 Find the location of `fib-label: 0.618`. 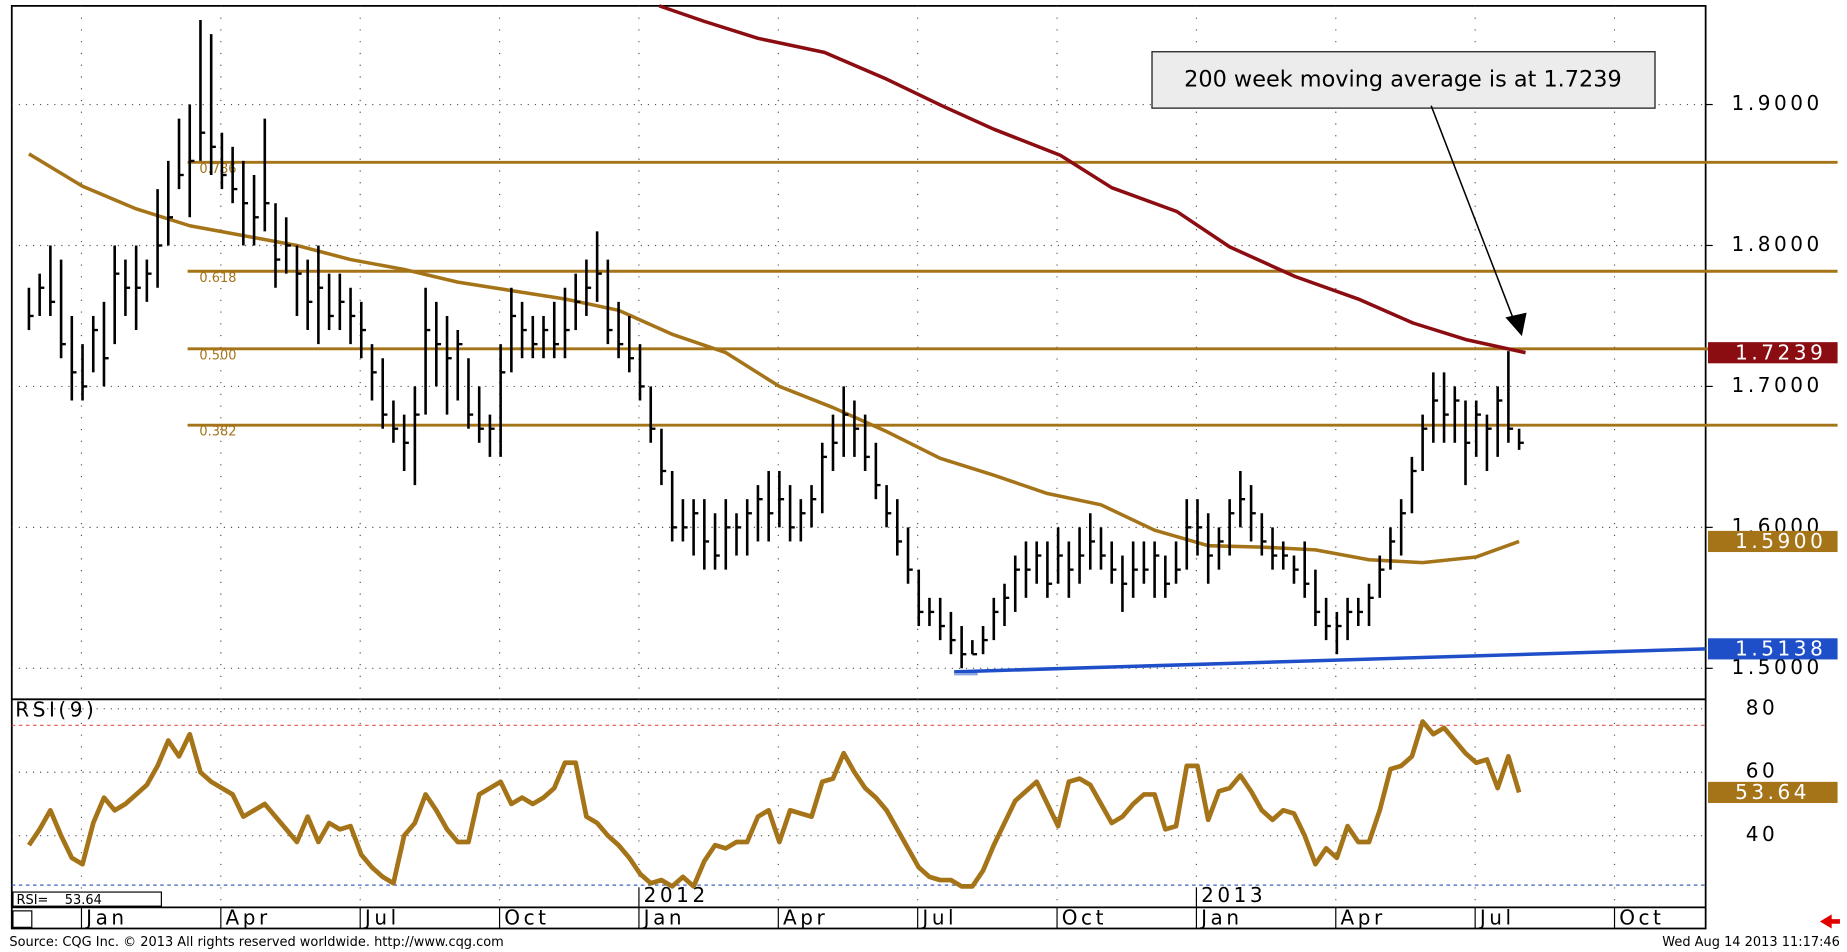

fib-label: 0.618 is located at coordinates (217, 278).